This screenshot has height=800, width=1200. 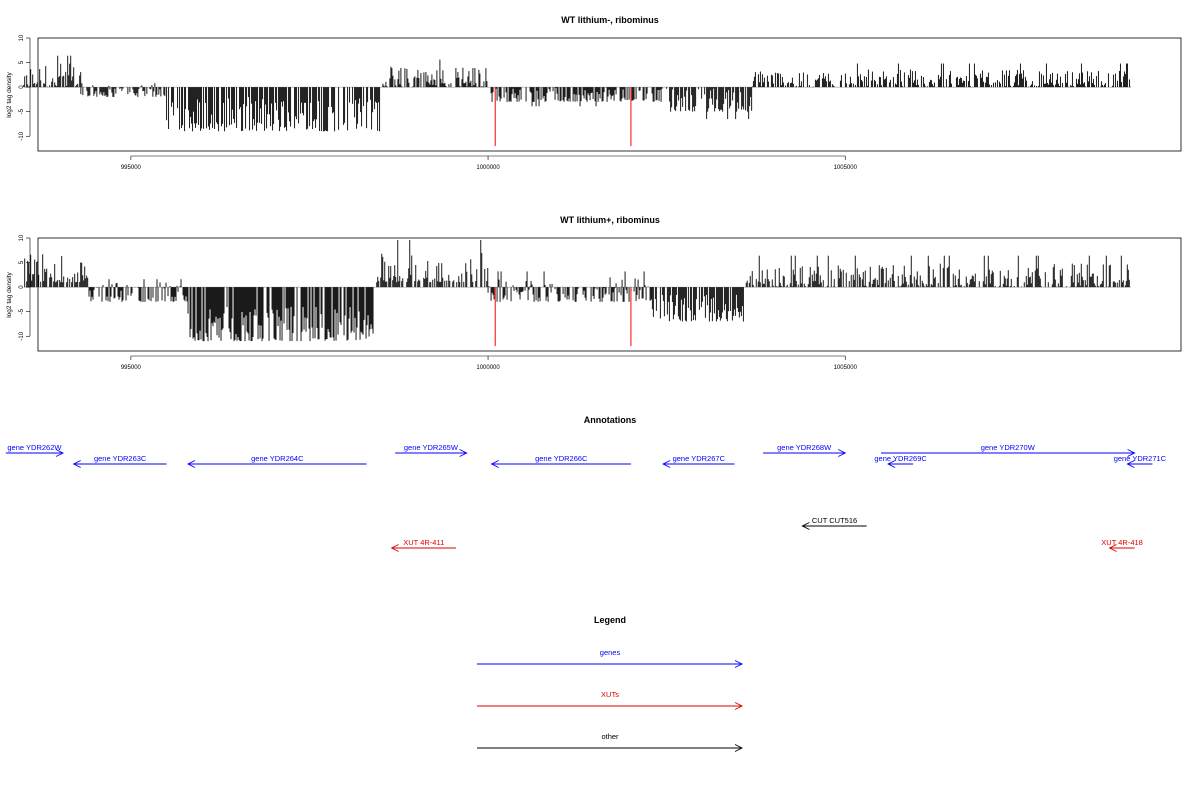 I want to click on annotation-label: gene YDR270W, so click(x=1008, y=447).